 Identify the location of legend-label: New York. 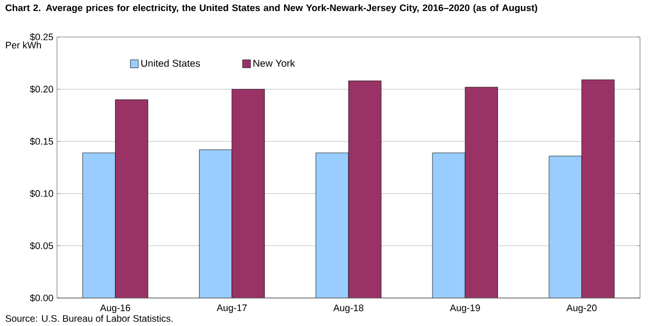
(275, 63).